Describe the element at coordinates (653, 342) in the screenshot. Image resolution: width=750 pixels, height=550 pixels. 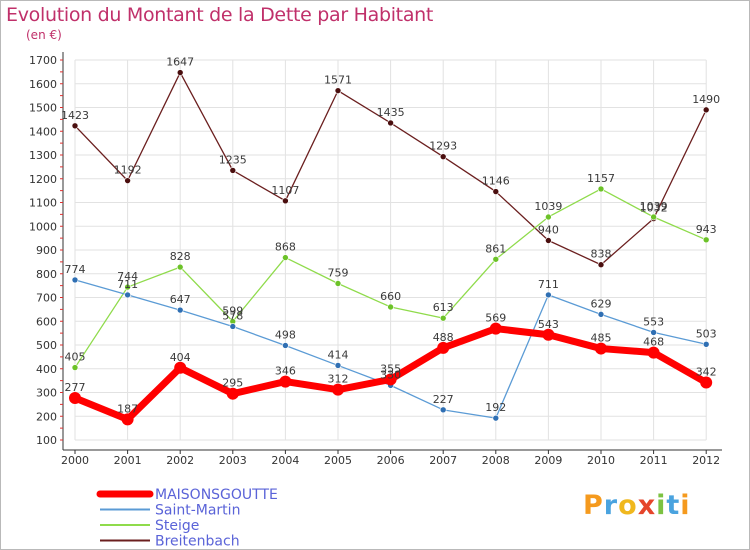
I see `data-label: 468` at that location.